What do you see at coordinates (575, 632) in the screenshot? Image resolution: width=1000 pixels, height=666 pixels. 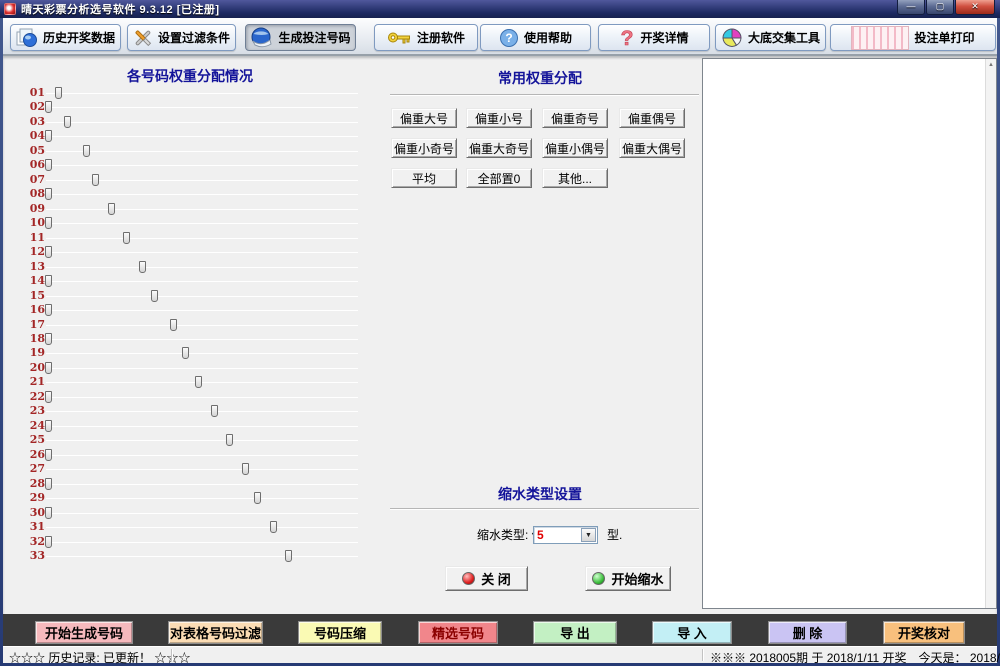 I see `bottom-button-5: 导 出` at bounding box center [575, 632].